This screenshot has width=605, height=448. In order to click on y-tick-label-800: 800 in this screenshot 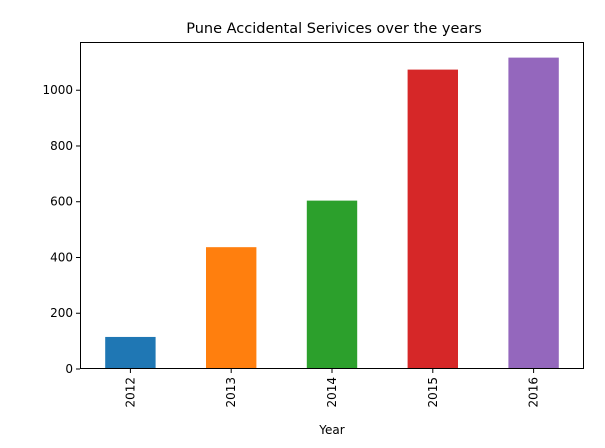, I will do `click(61, 146)`.